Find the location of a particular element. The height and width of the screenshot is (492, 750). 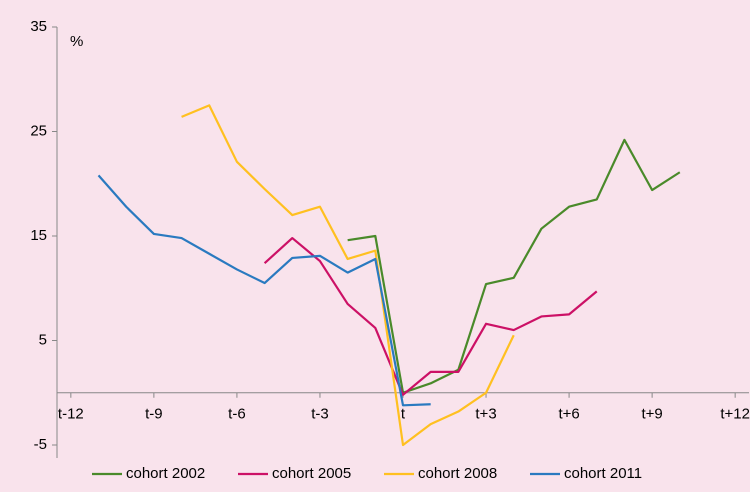

x-tick-label: t+9 is located at coordinates (651, 414).